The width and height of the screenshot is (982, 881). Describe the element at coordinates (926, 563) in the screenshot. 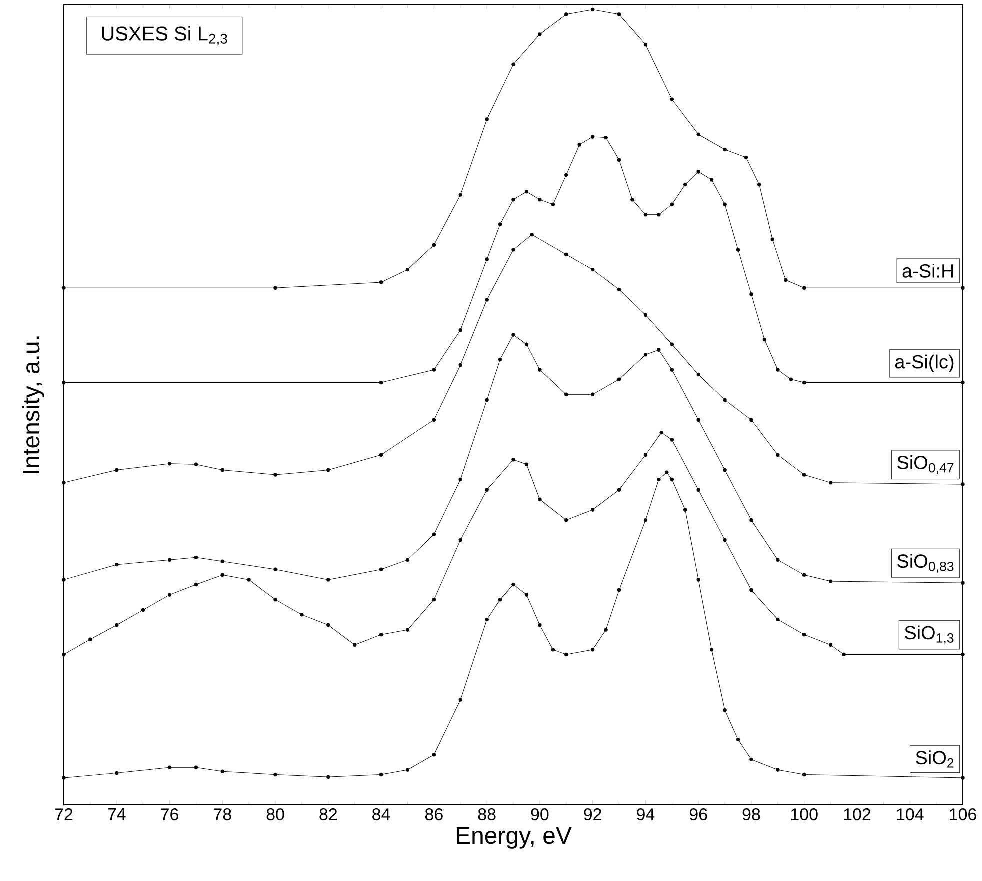

I see `series-label: SiO$_{0,83}$` at that location.